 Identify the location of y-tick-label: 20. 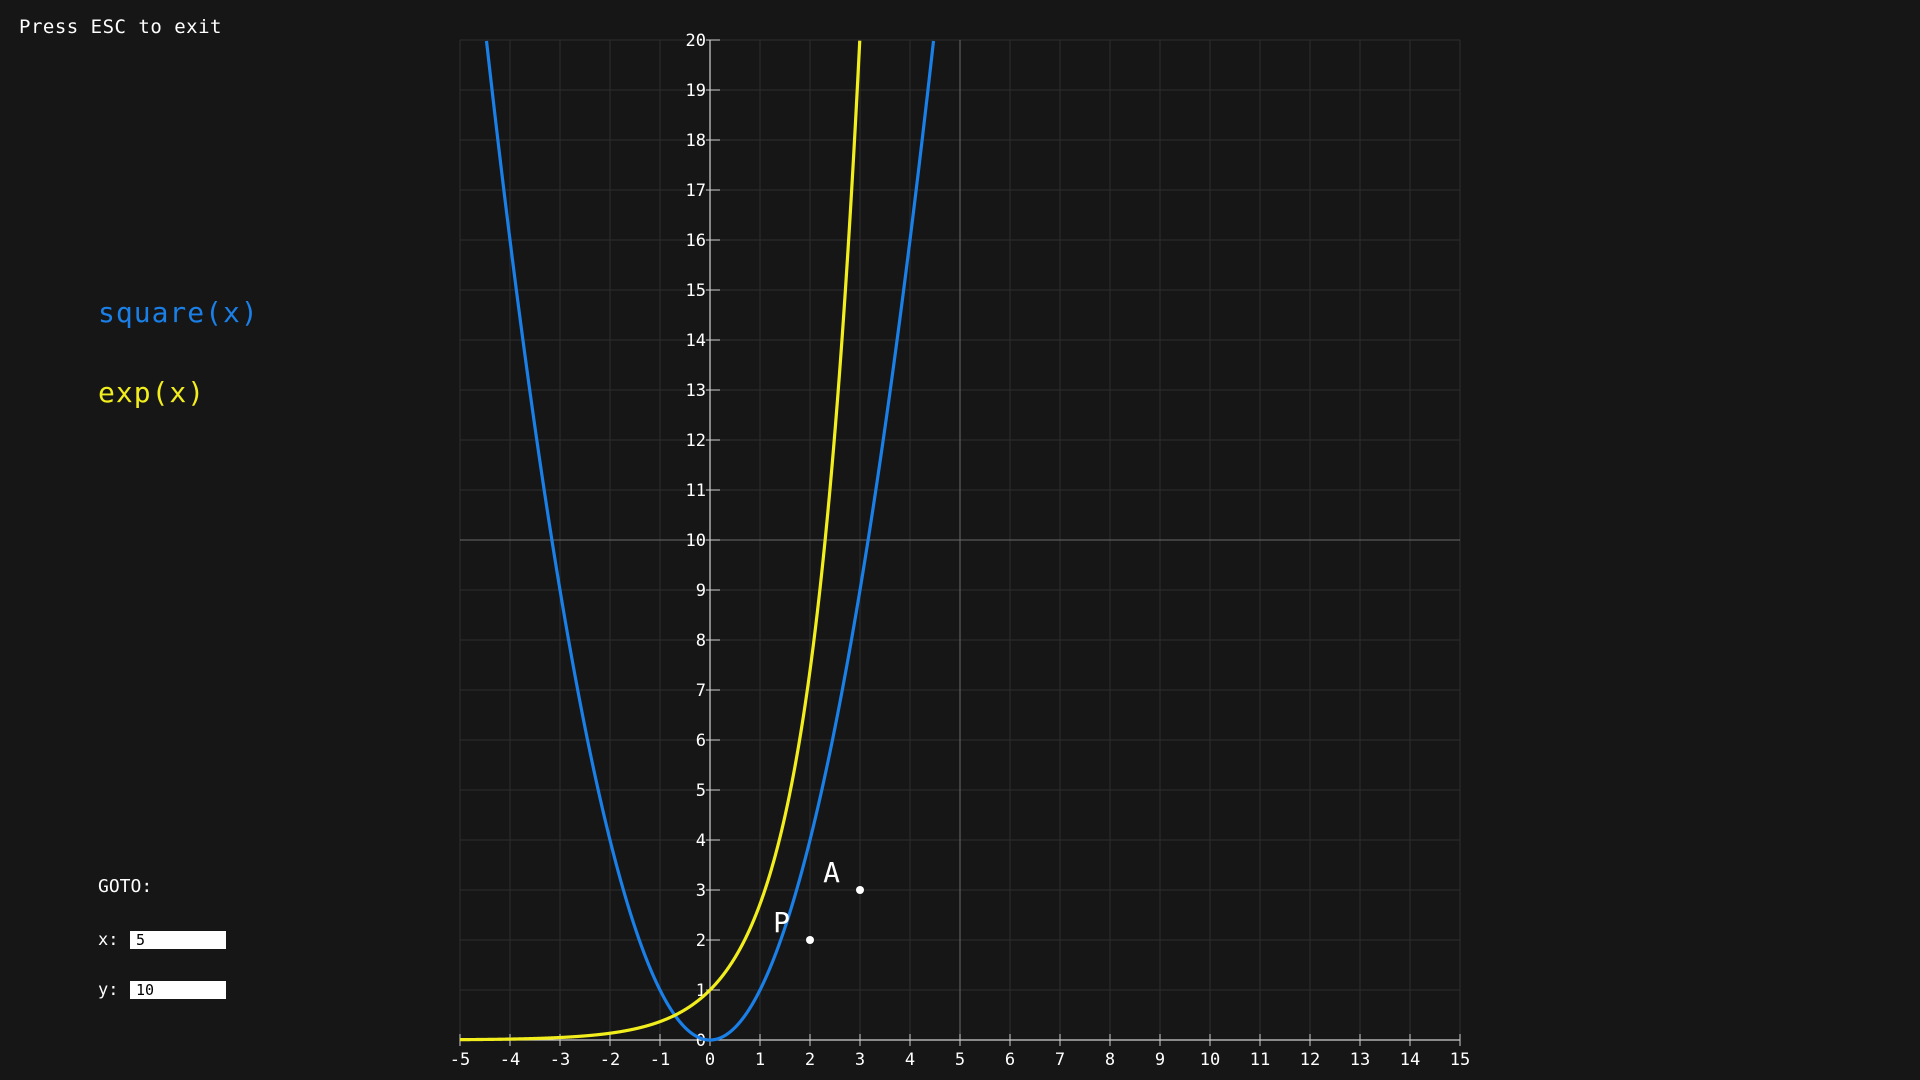
(696, 41).